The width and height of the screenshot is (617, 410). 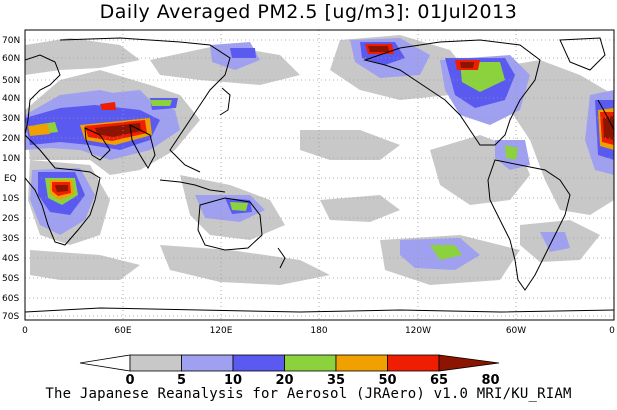 I want to click on lat-label: 20S, so click(x=10, y=219).